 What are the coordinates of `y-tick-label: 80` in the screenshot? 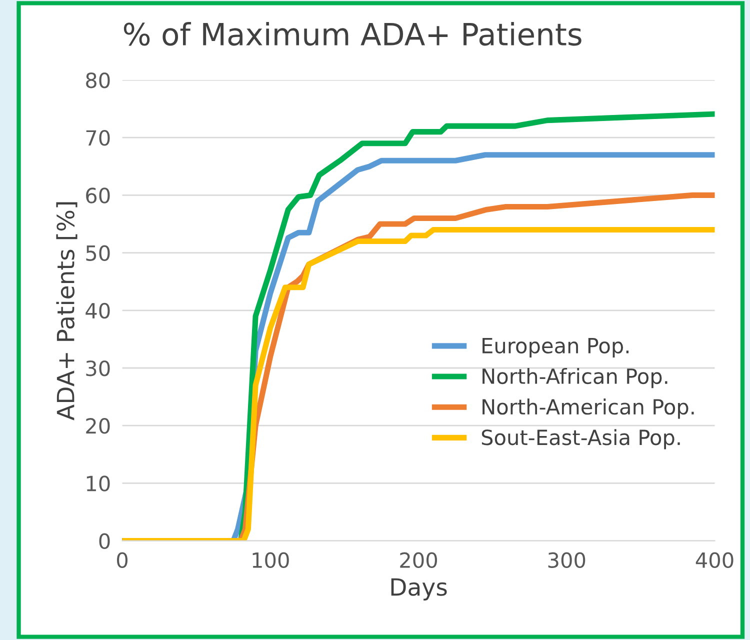 It's located at (98, 80).